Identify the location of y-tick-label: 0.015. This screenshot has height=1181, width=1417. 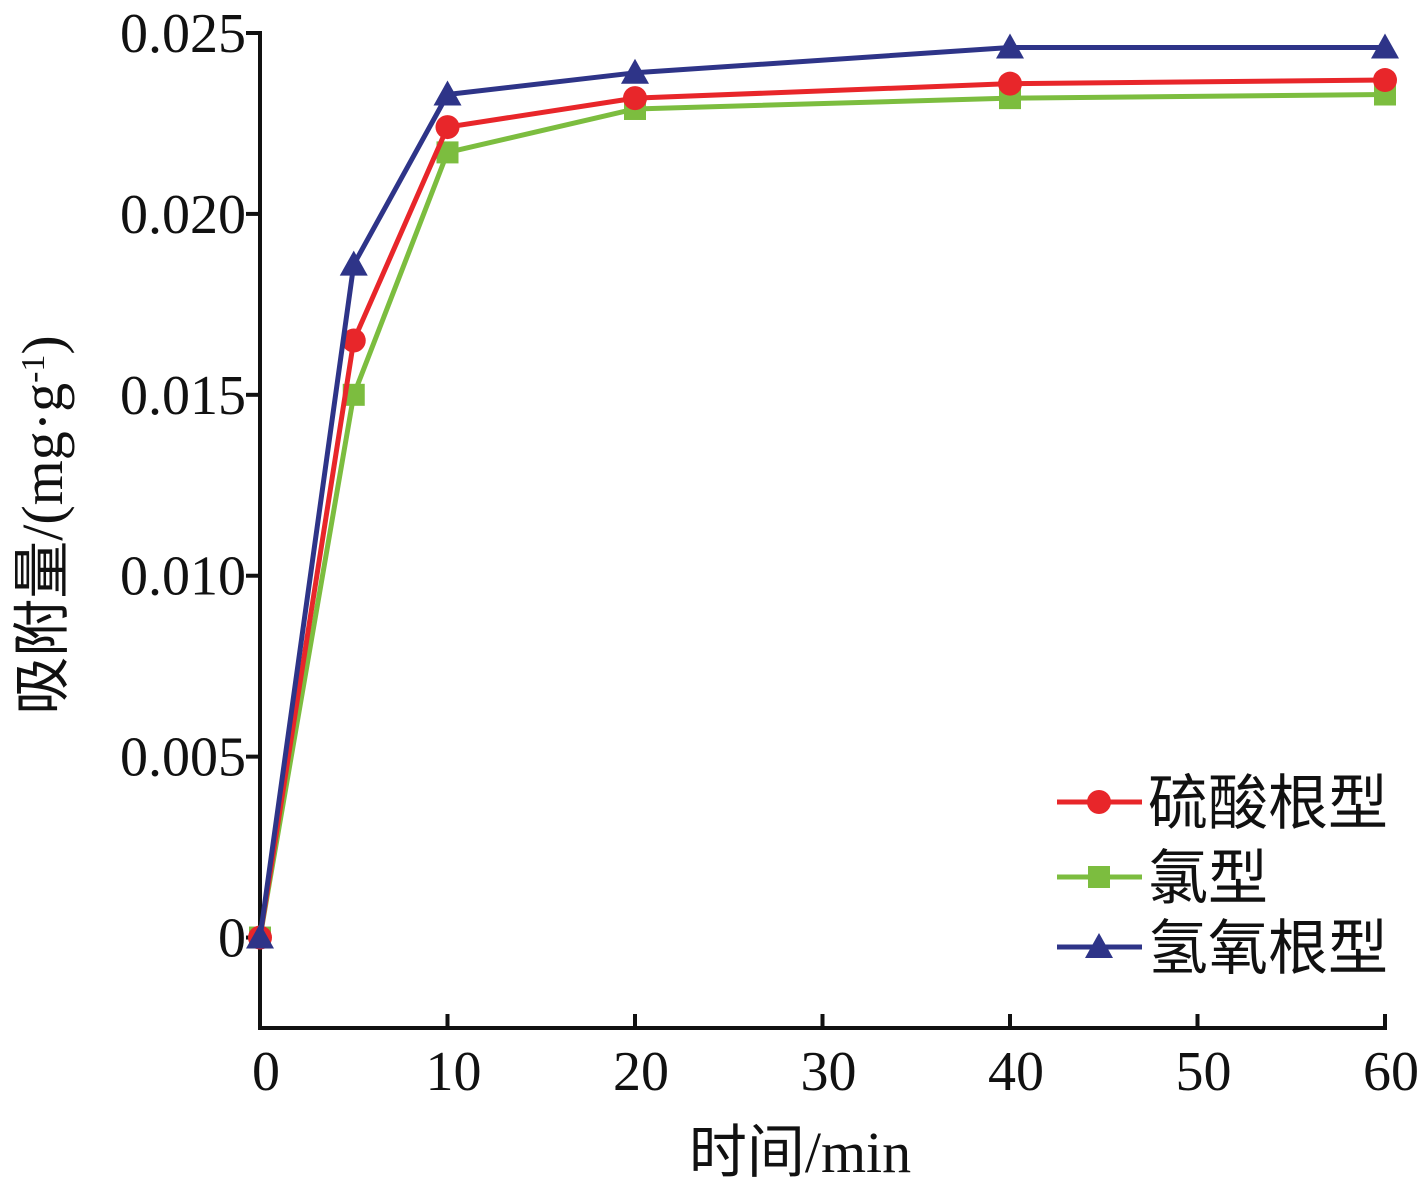
(183, 396).